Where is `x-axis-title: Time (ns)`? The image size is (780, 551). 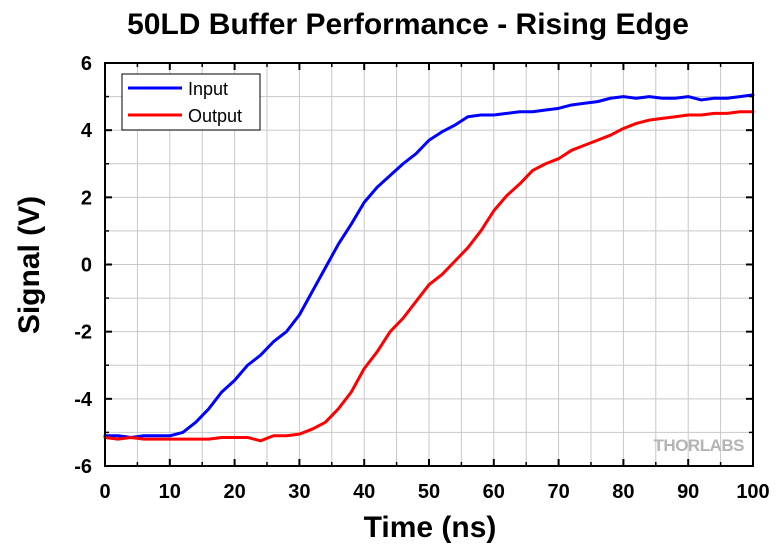 x-axis-title: Time (ns) is located at coordinates (430, 527).